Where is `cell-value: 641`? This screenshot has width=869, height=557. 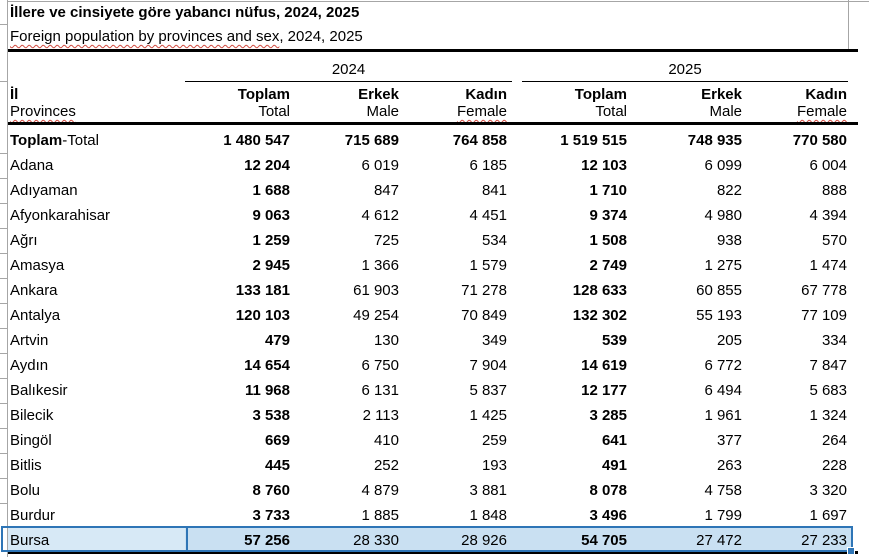 cell-value: 641 is located at coordinates (614, 440).